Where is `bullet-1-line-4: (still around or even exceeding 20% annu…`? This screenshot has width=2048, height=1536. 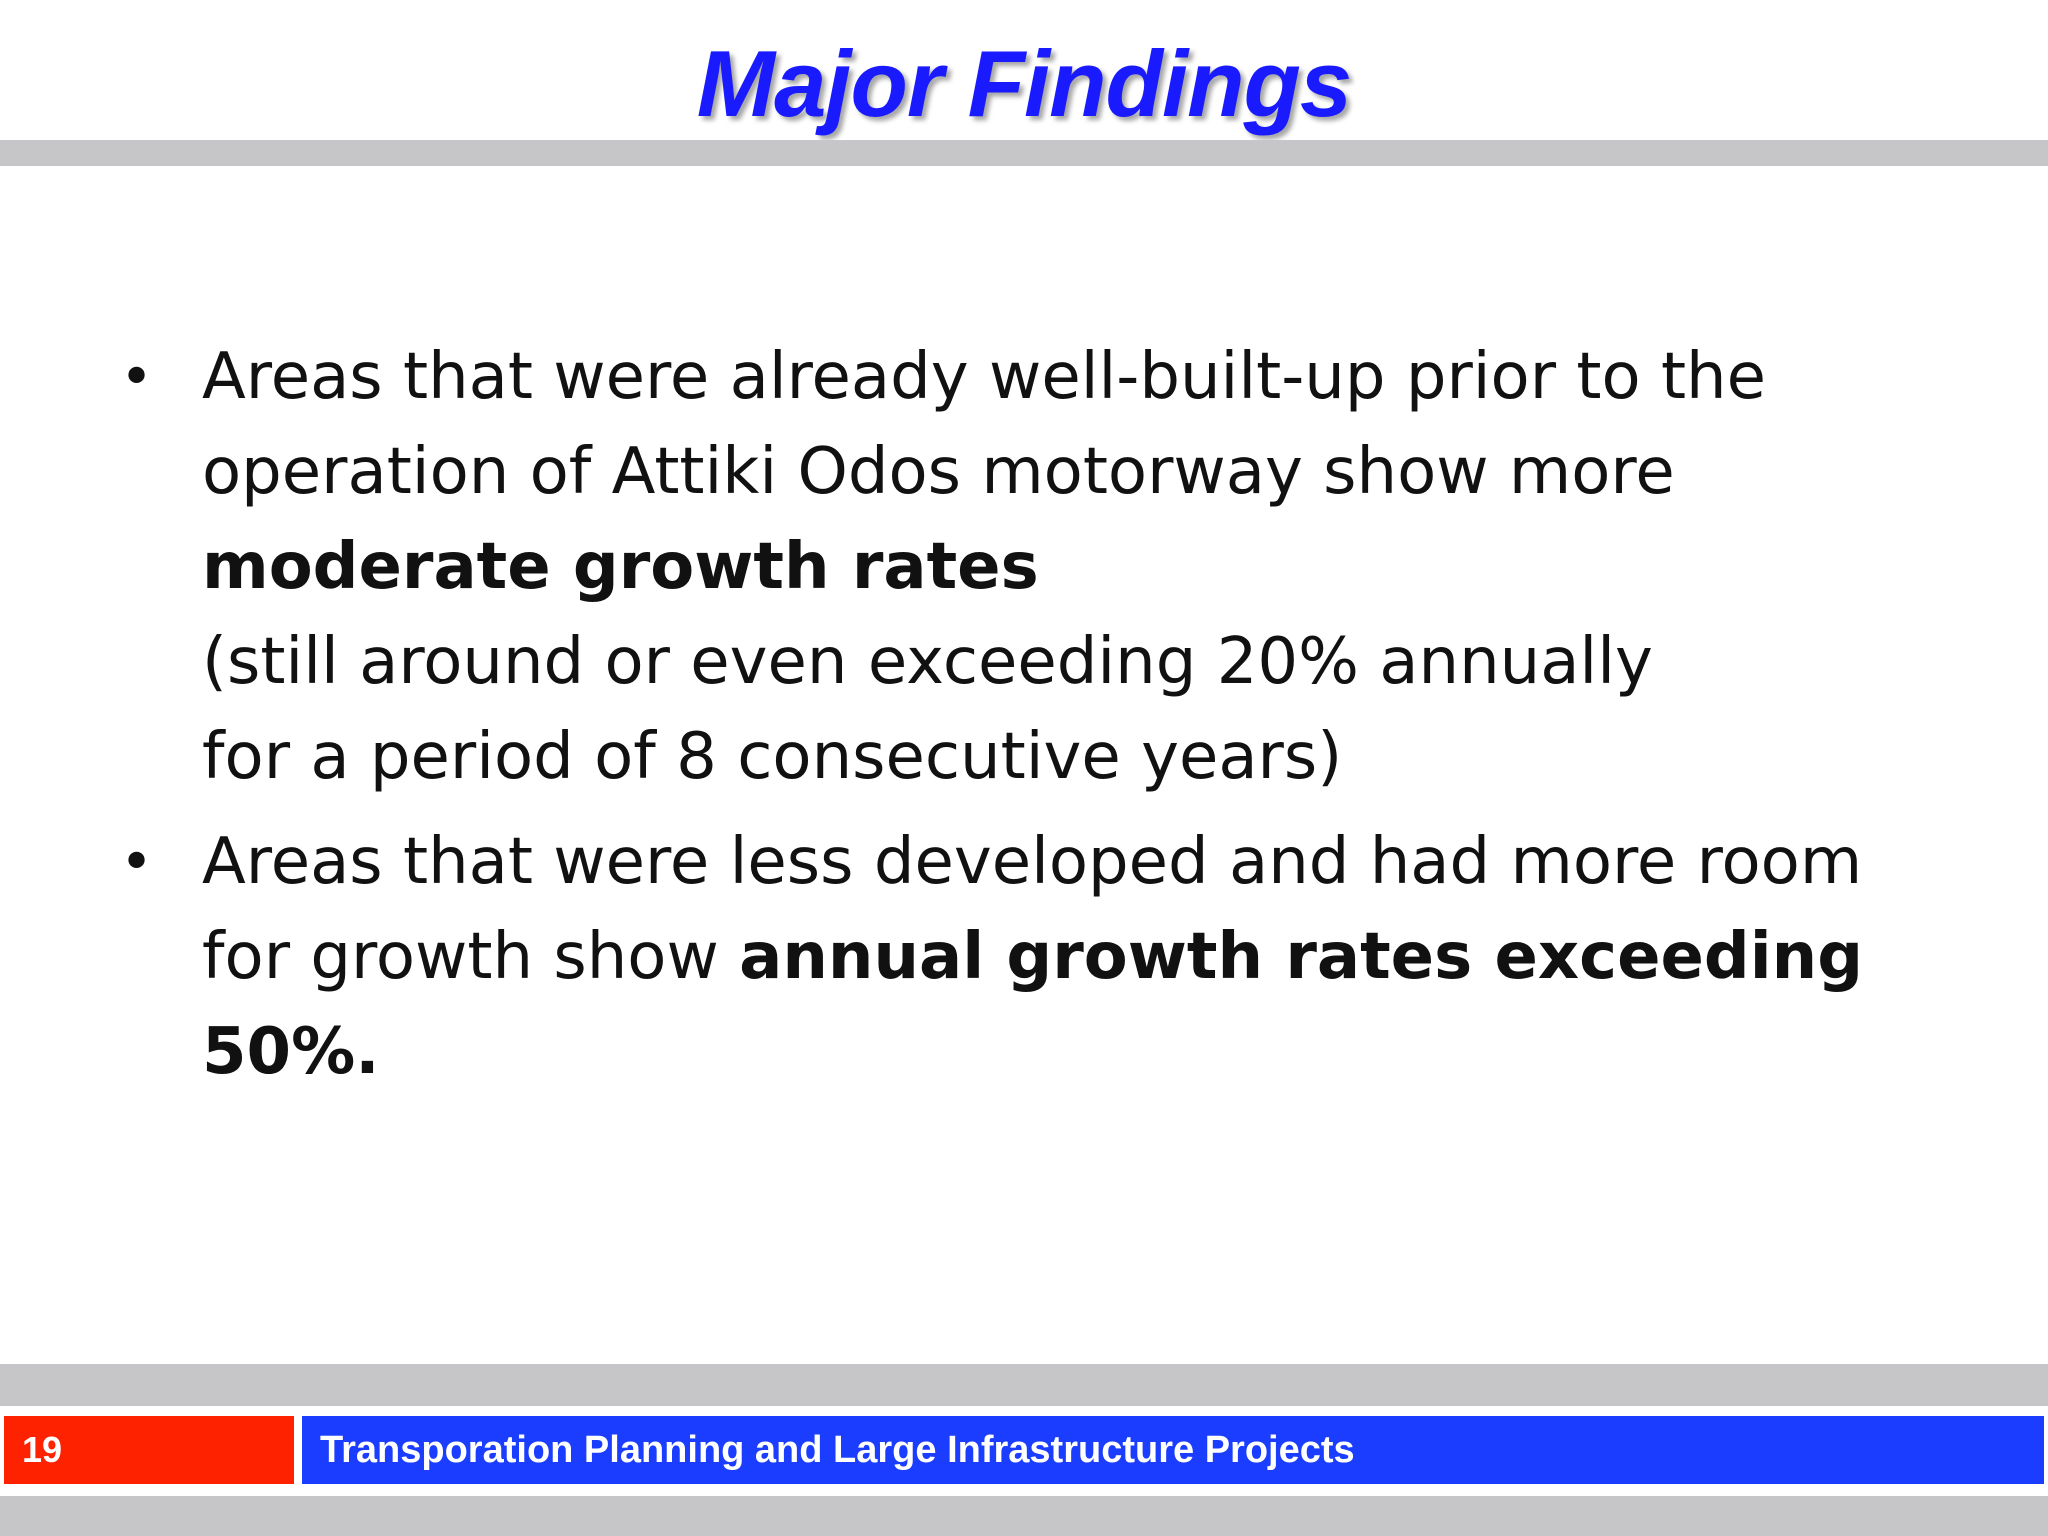
bullet-1-line-4: (still around or even exceeding 20% annu… is located at coordinates (927, 662).